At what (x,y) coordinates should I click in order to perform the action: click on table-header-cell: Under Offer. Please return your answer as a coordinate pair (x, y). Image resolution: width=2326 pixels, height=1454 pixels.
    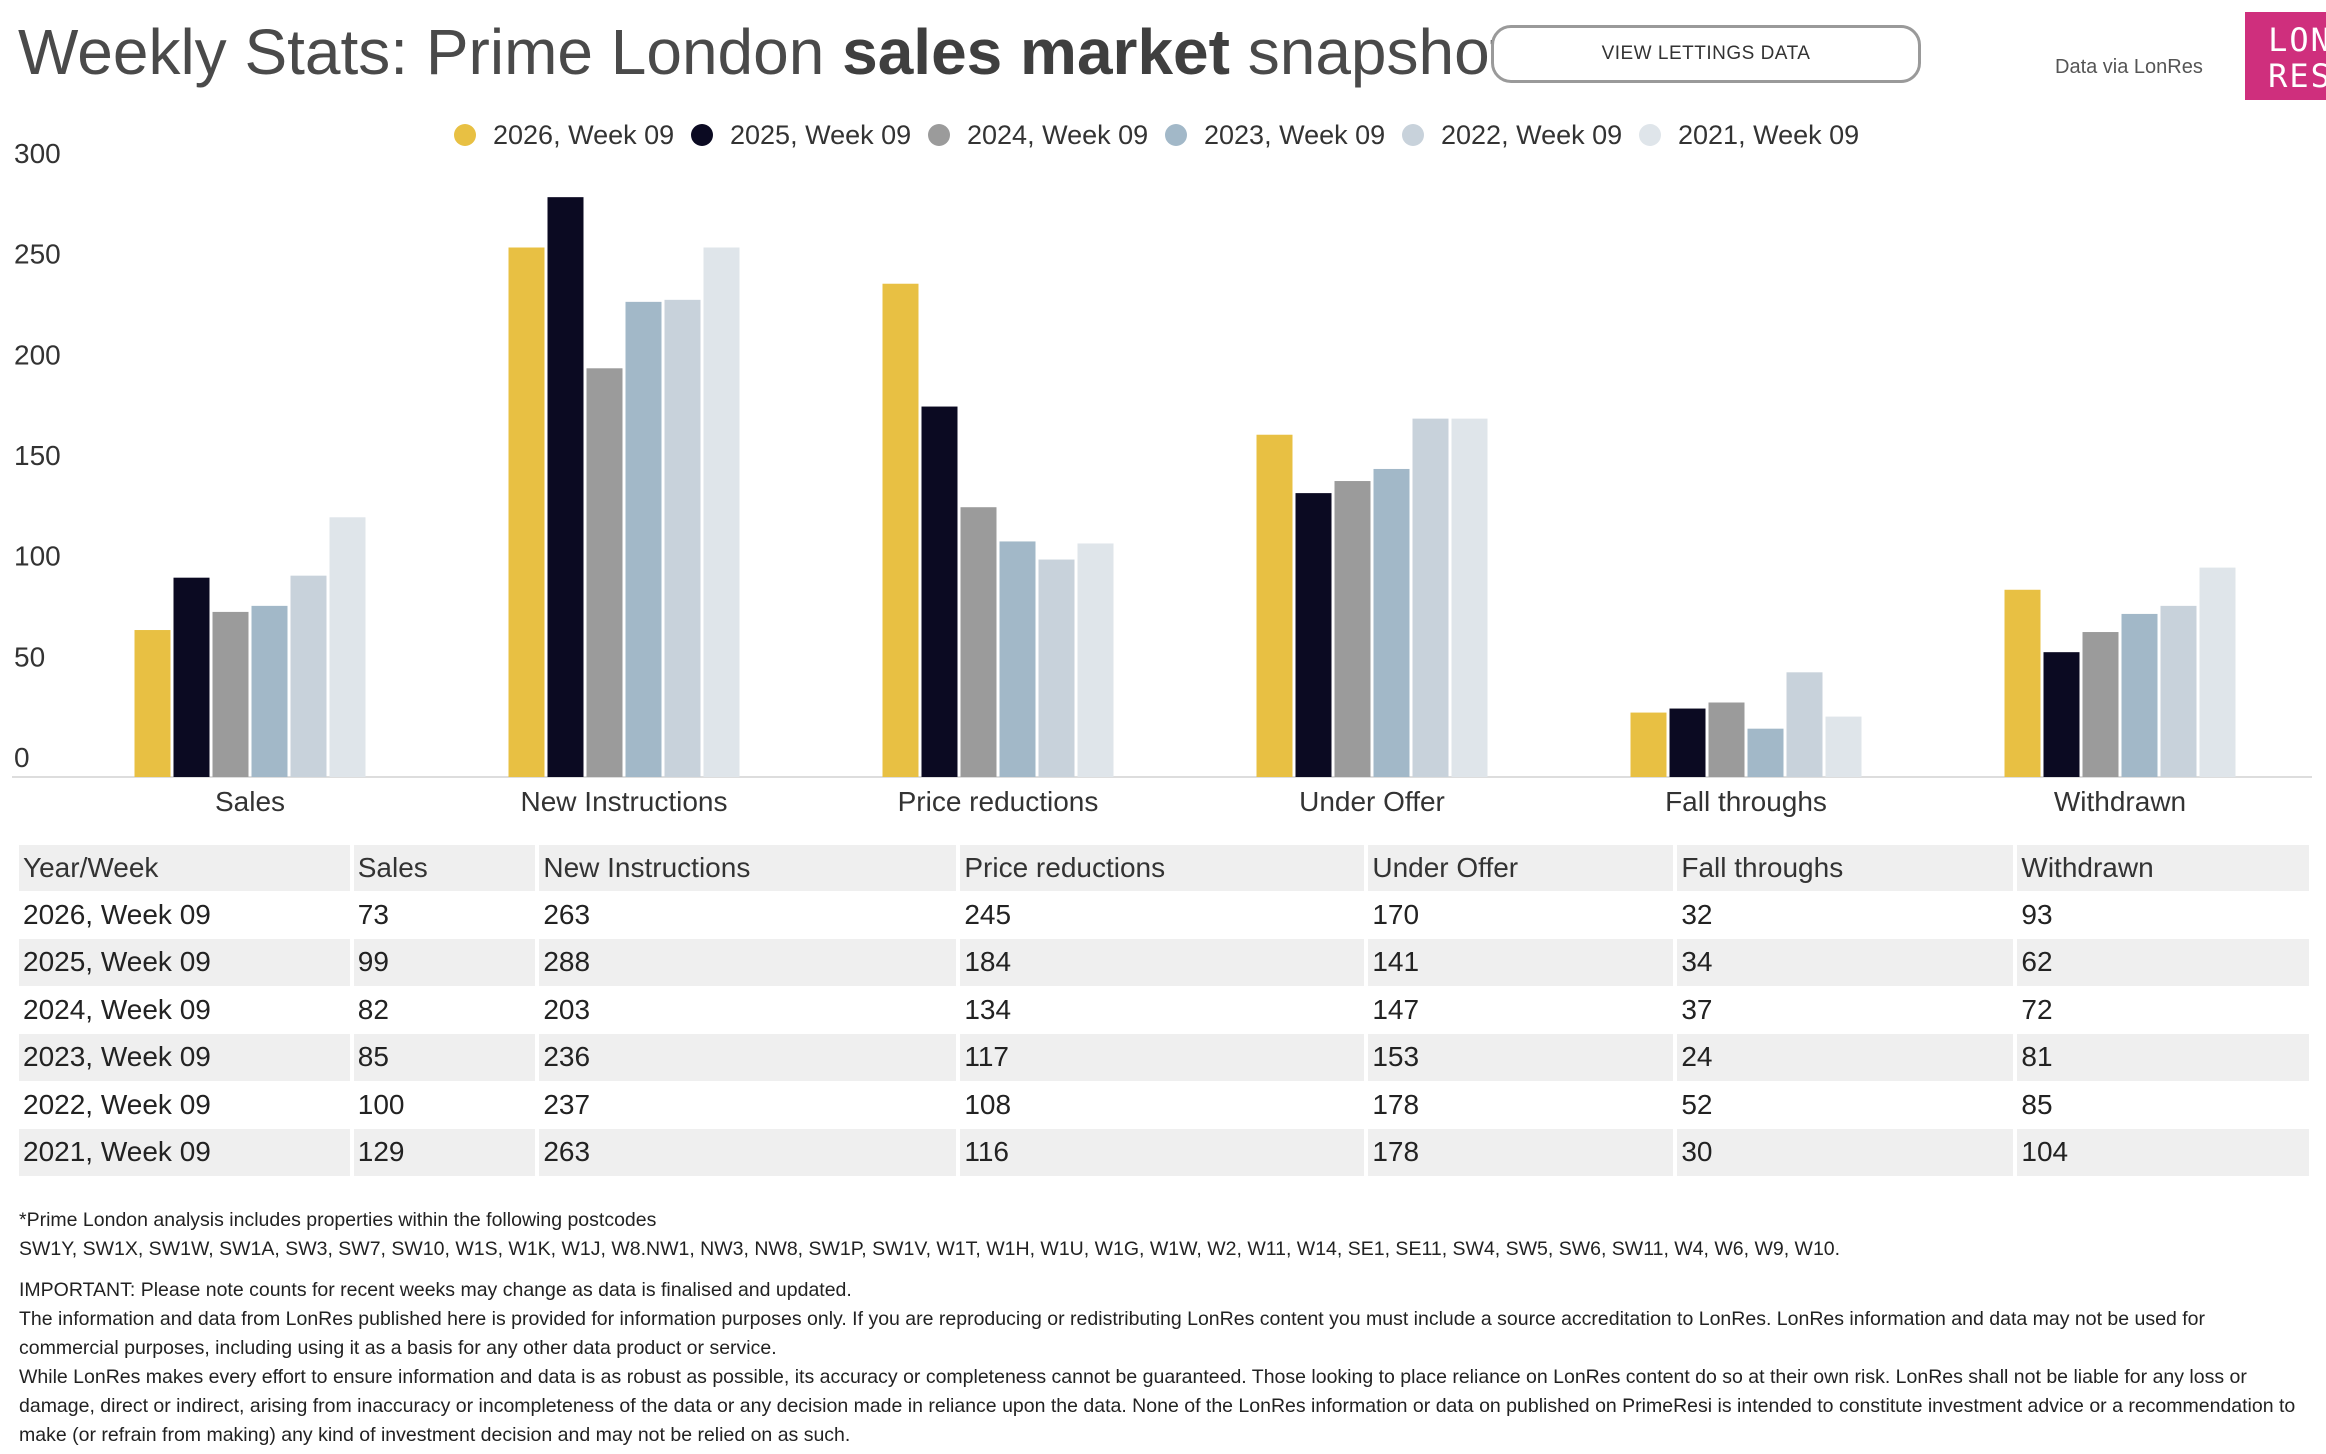
    Looking at the image, I should click on (1521, 868).